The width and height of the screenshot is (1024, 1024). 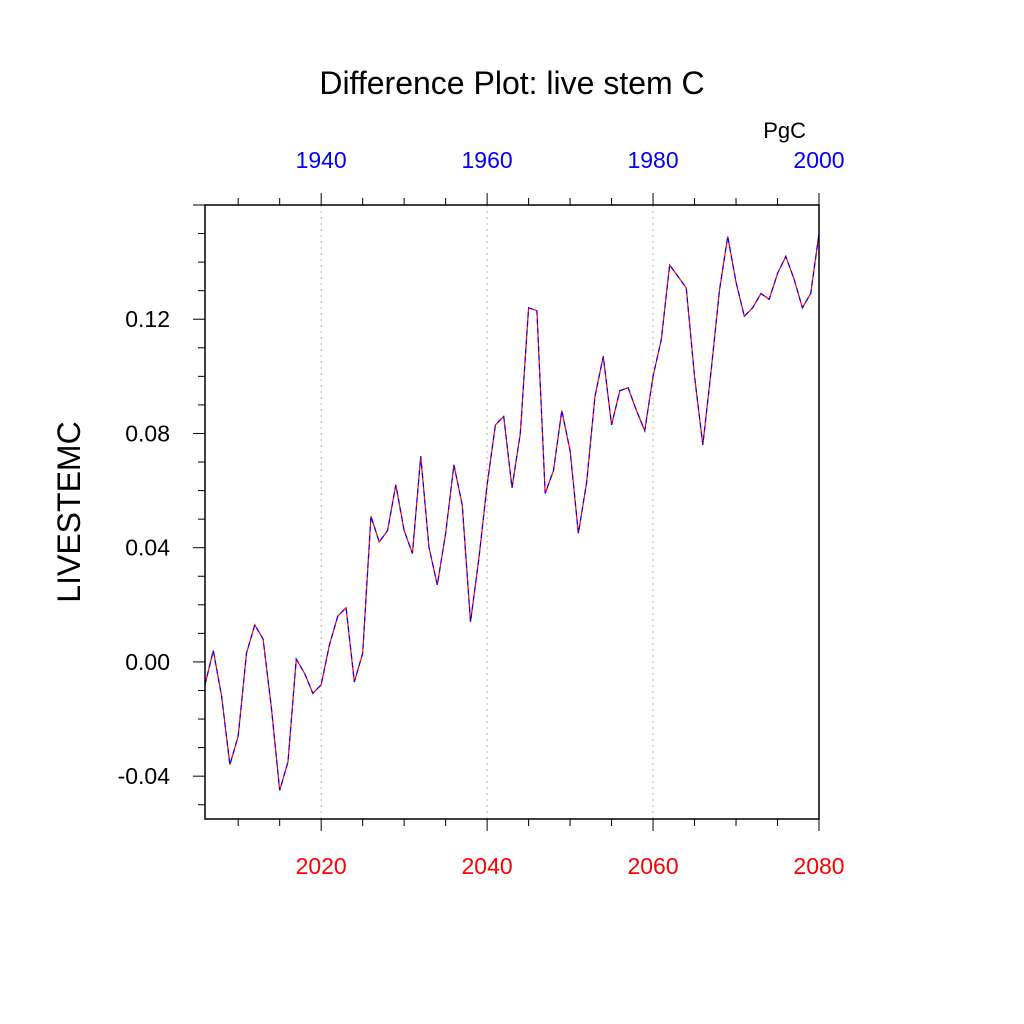 What do you see at coordinates (487, 160) in the screenshot?
I see `top-tick-label: 1960` at bounding box center [487, 160].